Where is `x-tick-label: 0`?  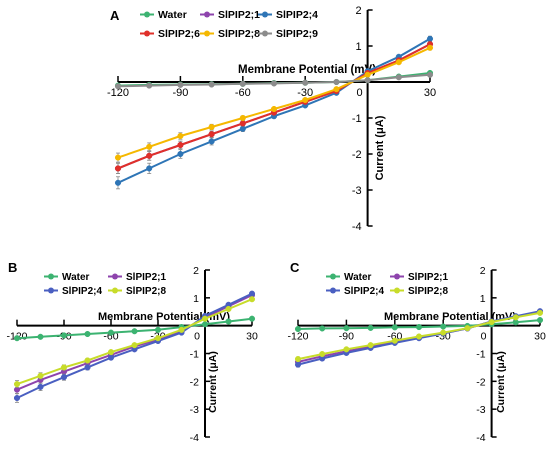 x-tick-label: 0 is located at coordinates (360, 93).